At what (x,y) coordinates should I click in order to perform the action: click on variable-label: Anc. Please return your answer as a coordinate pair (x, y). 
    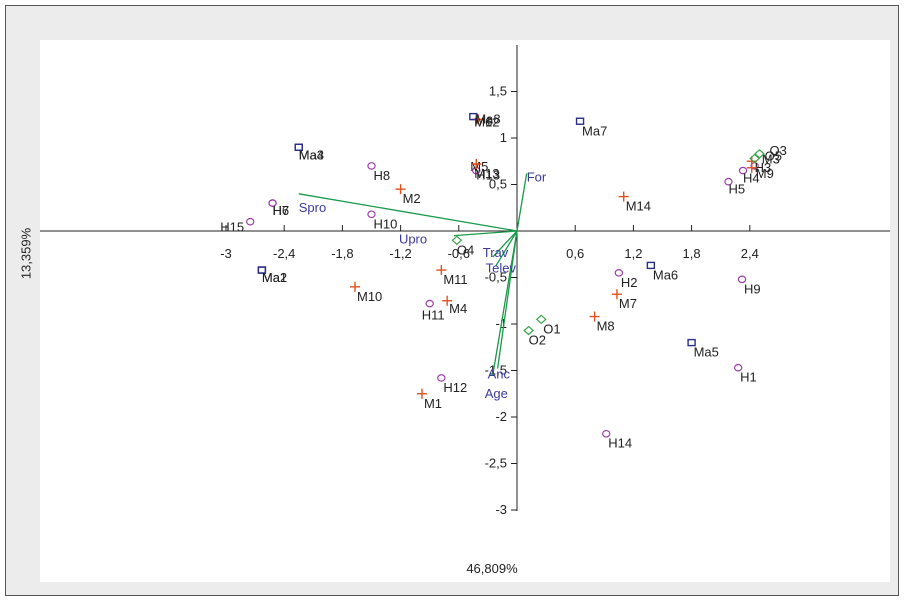
    Looking at the image, I should click on (499, 374).